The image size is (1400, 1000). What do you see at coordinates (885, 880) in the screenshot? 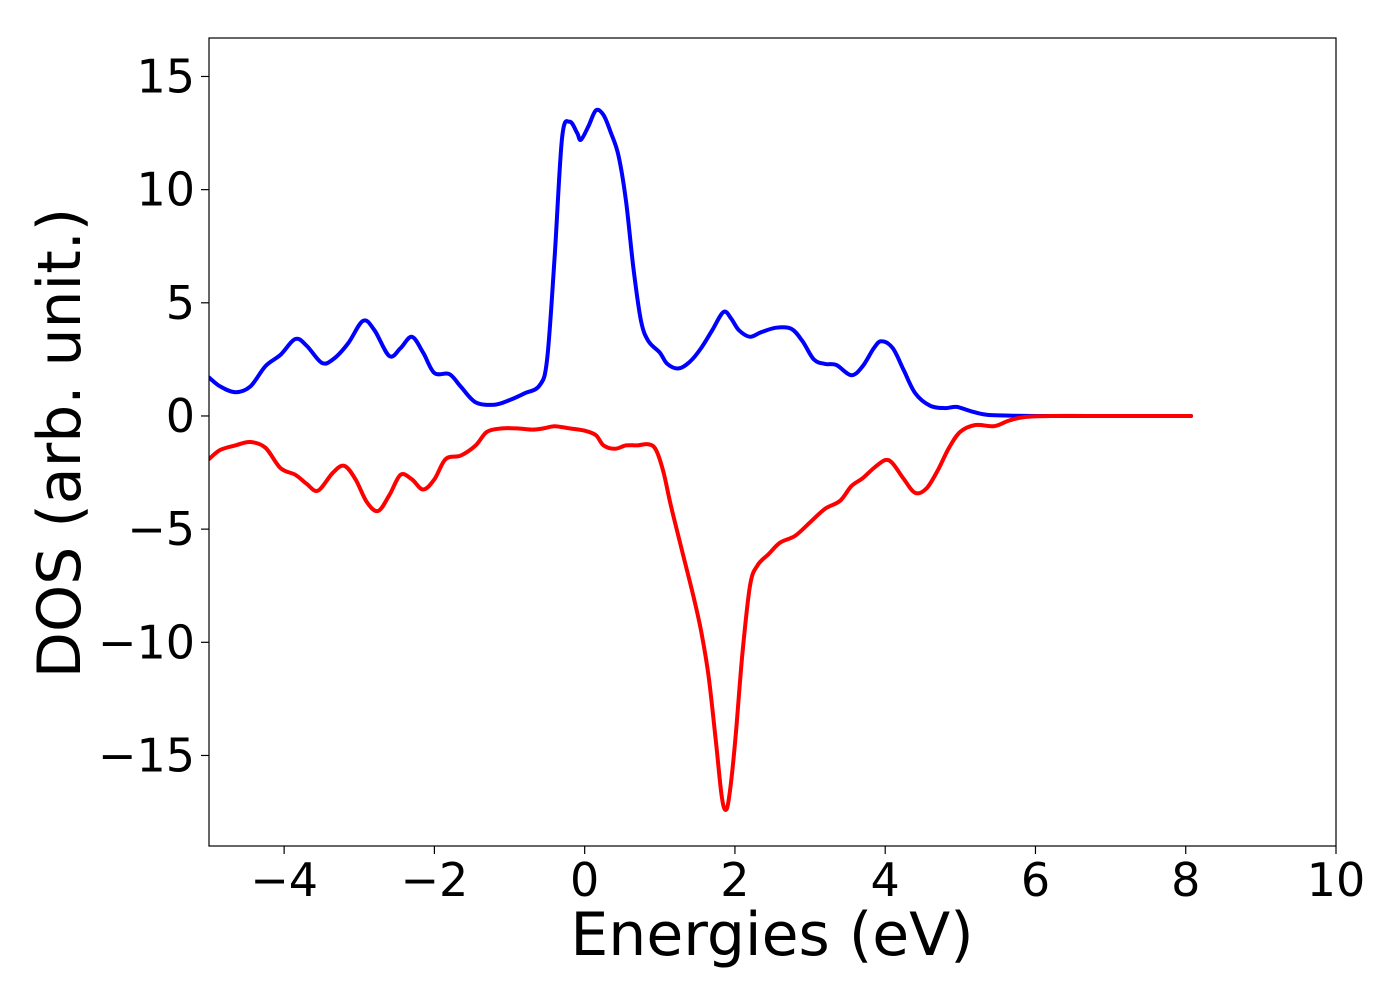
I see `x-tick-label: 4` at bounding box center [885, 880].